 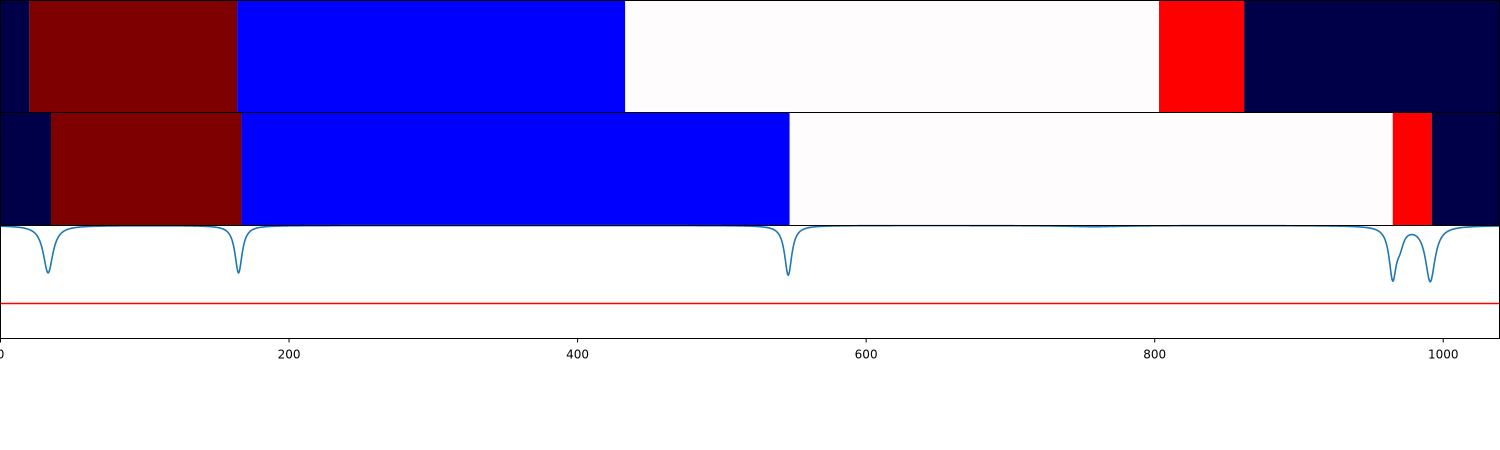 What do you see at coordinates (289, 355) in the screenshot?
I see `x-tick-label: 200` at bounding box center [289, 355].